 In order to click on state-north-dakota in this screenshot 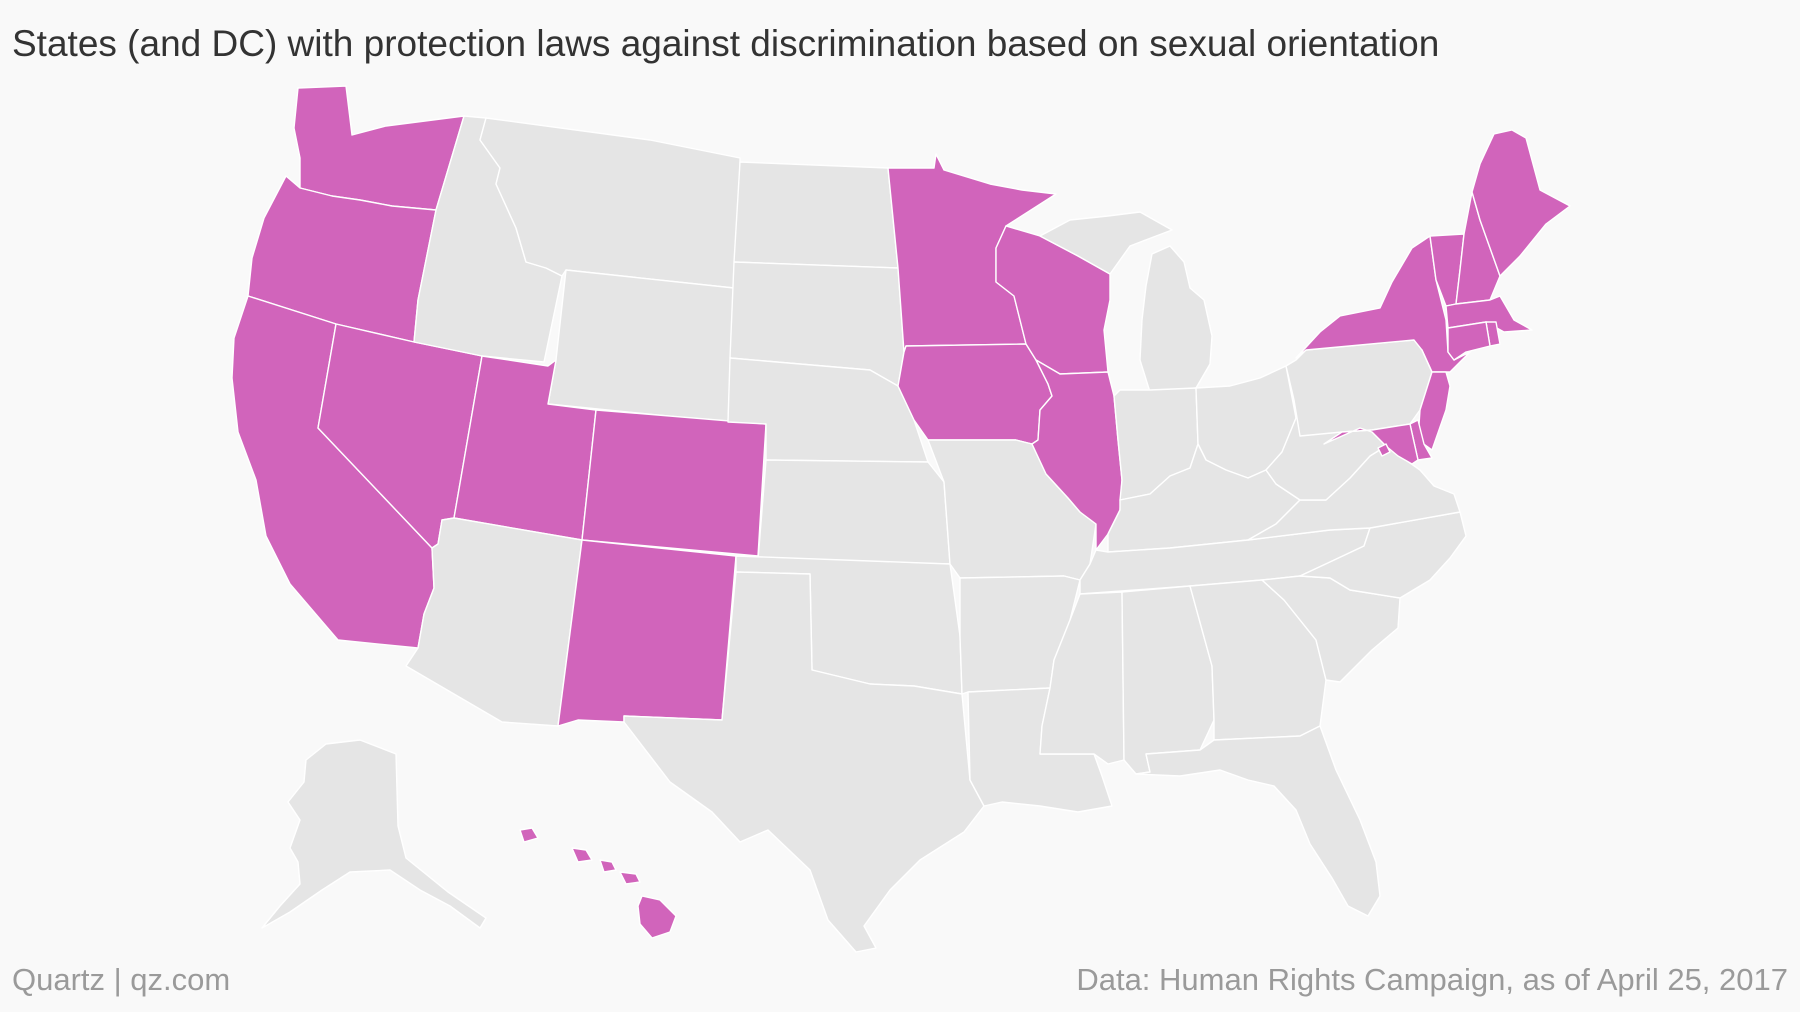, I will do `click(816, 215)`.